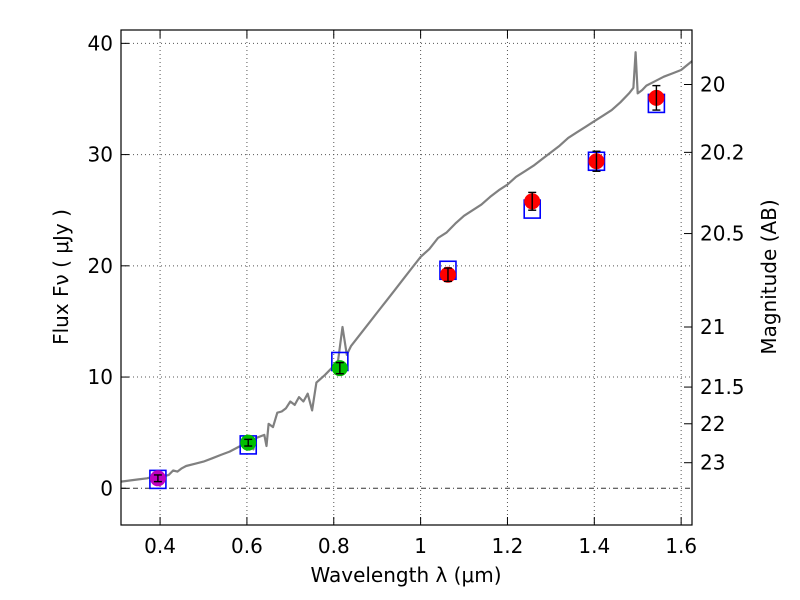  Describe the element at coordinates (334, 546) in the screenshot. I see `x-tick-label: 0.8` at that location.